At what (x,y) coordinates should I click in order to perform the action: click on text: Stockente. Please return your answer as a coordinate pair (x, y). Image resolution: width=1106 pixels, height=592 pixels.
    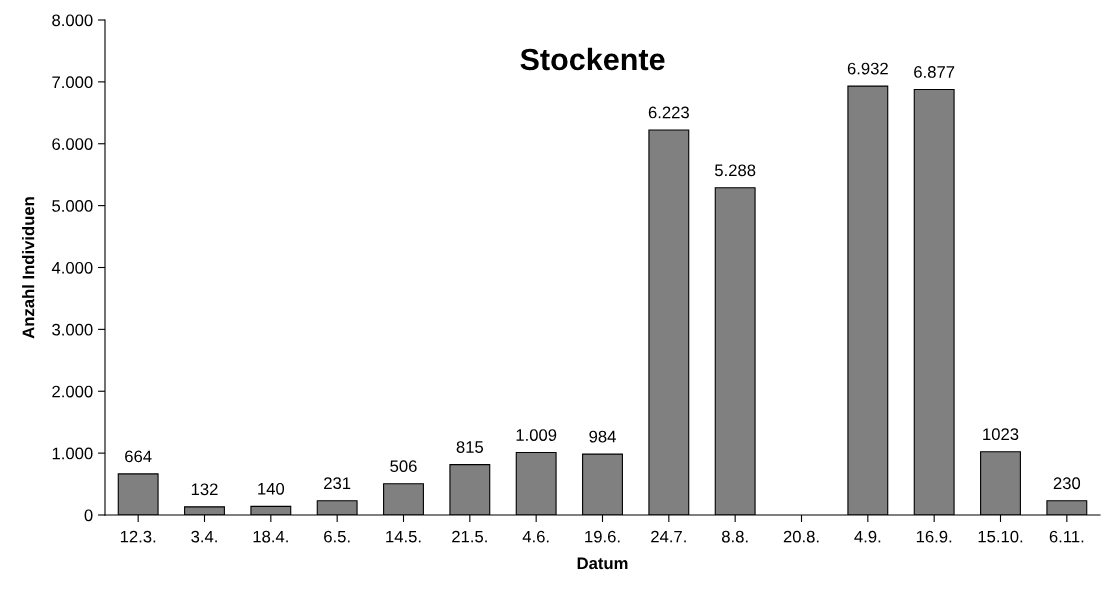
    Looking at the image, I should click on (592, 59).